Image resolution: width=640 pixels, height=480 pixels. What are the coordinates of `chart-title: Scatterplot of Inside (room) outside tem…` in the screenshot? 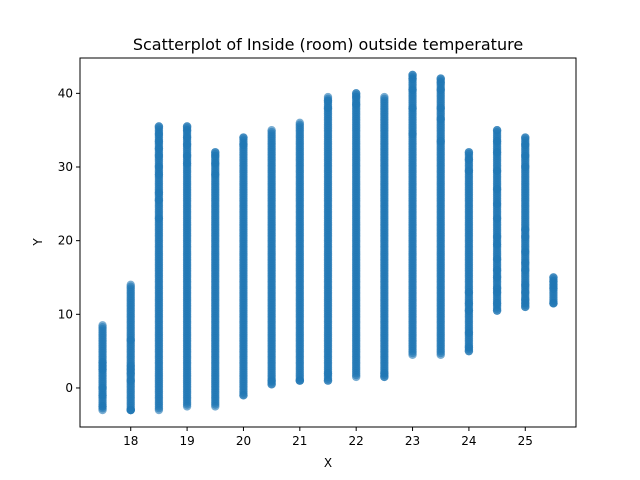 It's located at (328, 44).